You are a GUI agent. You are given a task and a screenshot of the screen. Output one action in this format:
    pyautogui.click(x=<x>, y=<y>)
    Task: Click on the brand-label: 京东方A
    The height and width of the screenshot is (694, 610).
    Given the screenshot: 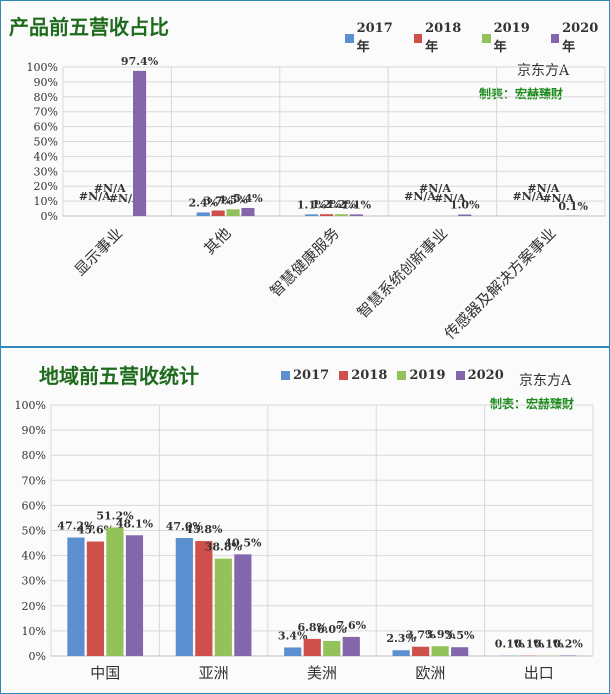 What is the action you would take?
    pyautogui.click(x=545, y=381)
    